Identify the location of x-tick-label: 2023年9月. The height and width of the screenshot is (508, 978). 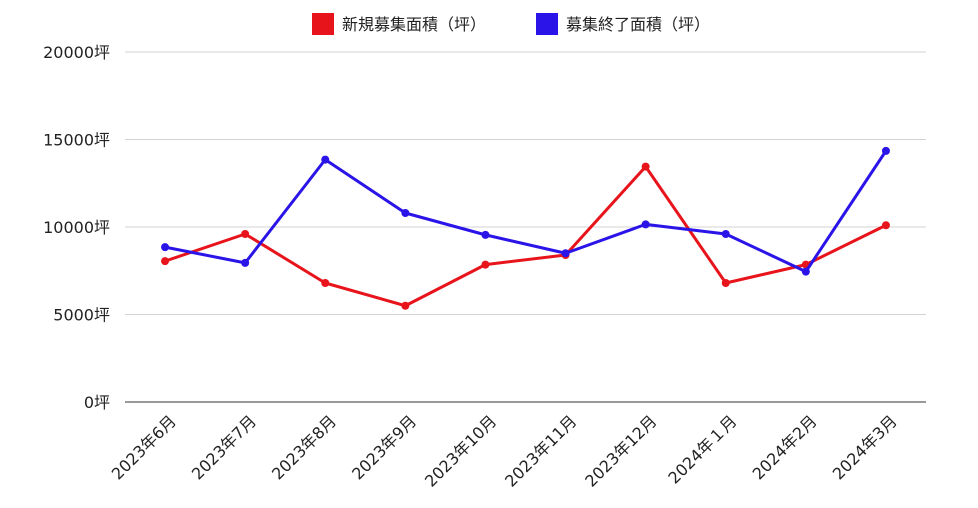
(384, 447).